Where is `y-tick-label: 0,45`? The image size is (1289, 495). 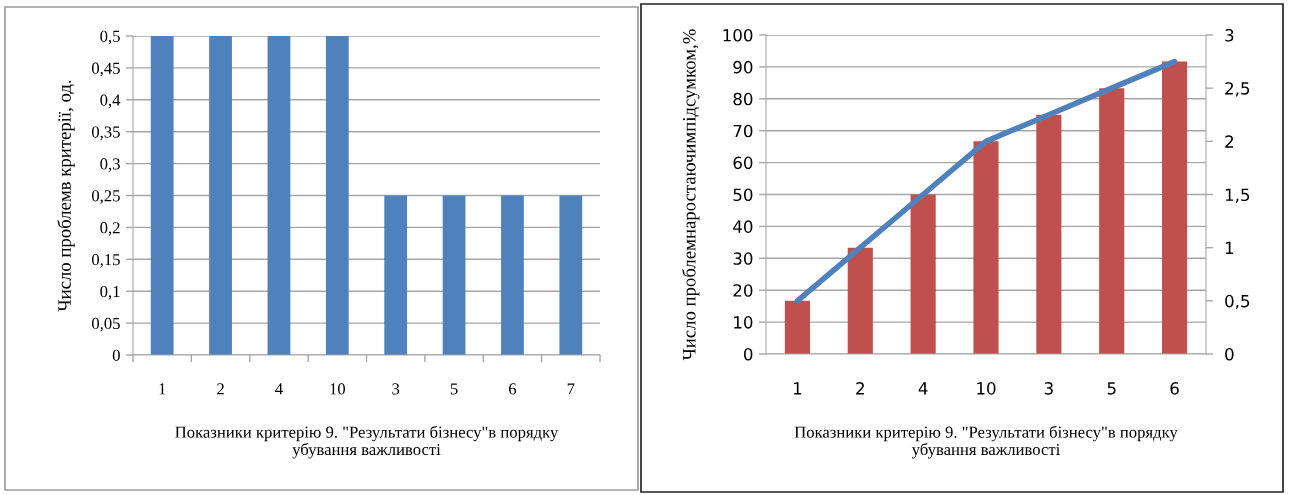 y-tick-label: 0,45 is located at coordinates (105, 69).